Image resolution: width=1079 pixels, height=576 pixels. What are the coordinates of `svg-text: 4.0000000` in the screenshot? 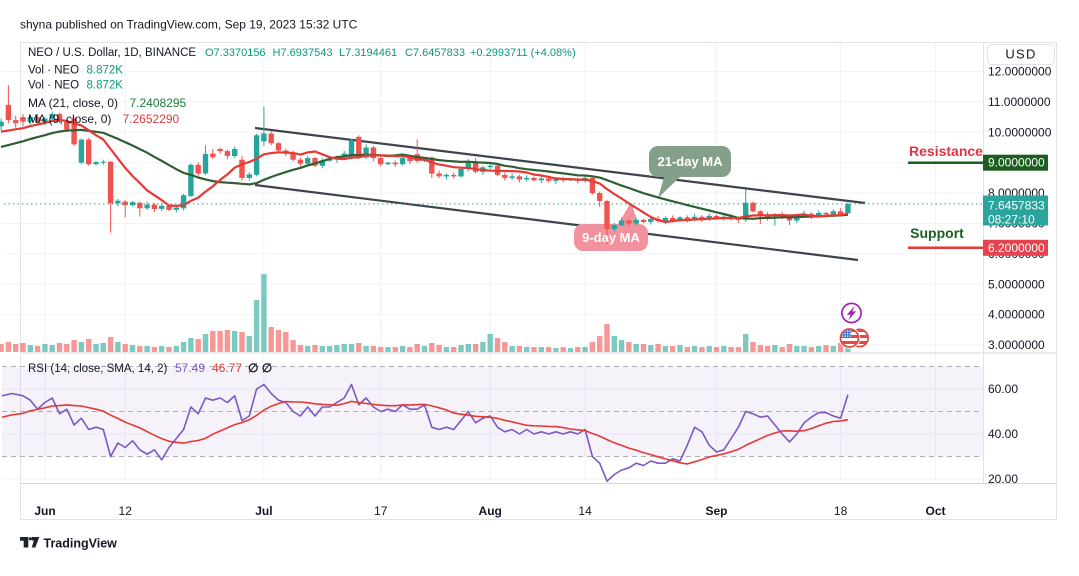 It's located at (1016, 315).